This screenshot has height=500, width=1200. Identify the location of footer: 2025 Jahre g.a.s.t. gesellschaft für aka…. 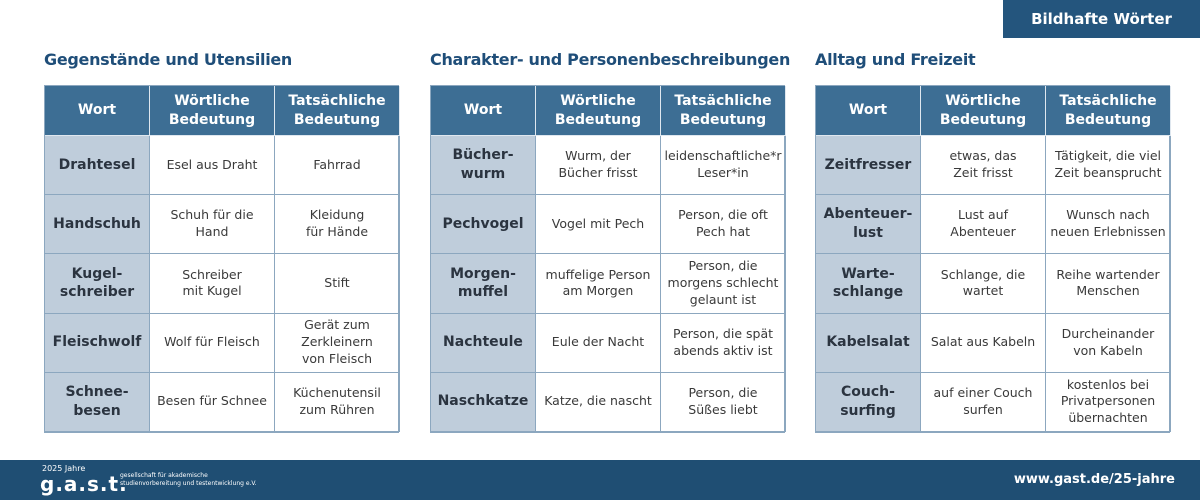
(600, 480).